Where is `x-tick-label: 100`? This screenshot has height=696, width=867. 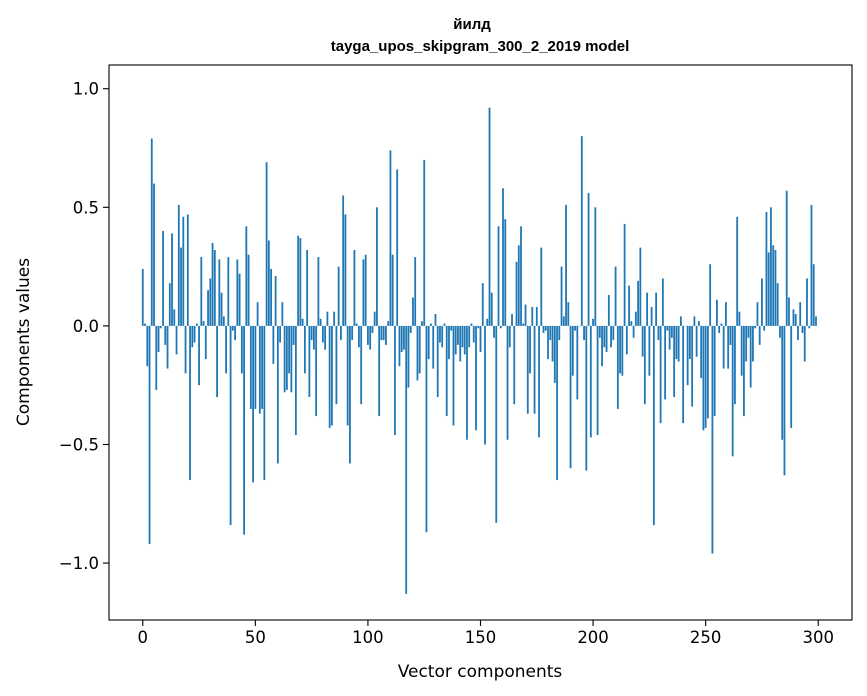
x-tick-label: 100 is located at coordinates (368, 637).